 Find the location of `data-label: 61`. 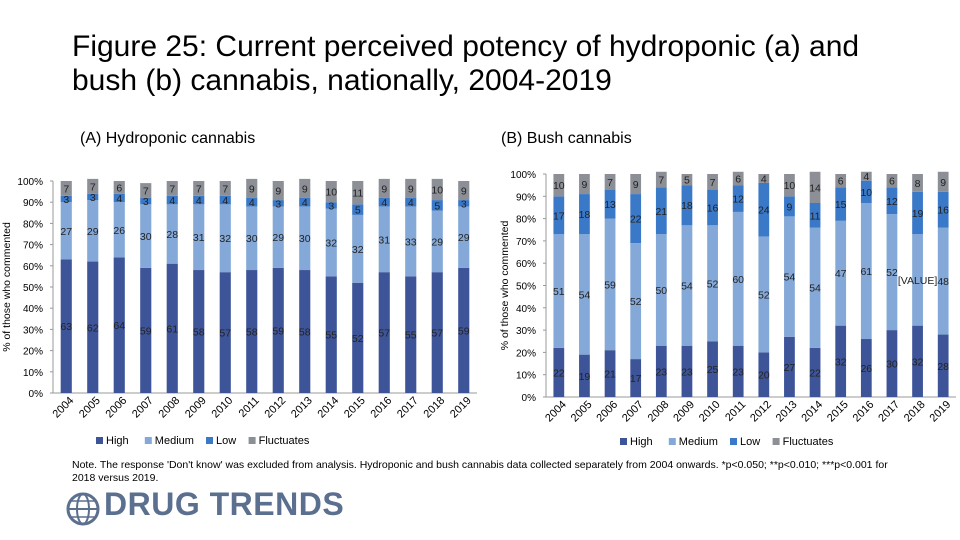

data-label: 61 is located at coordinates (866, 272).